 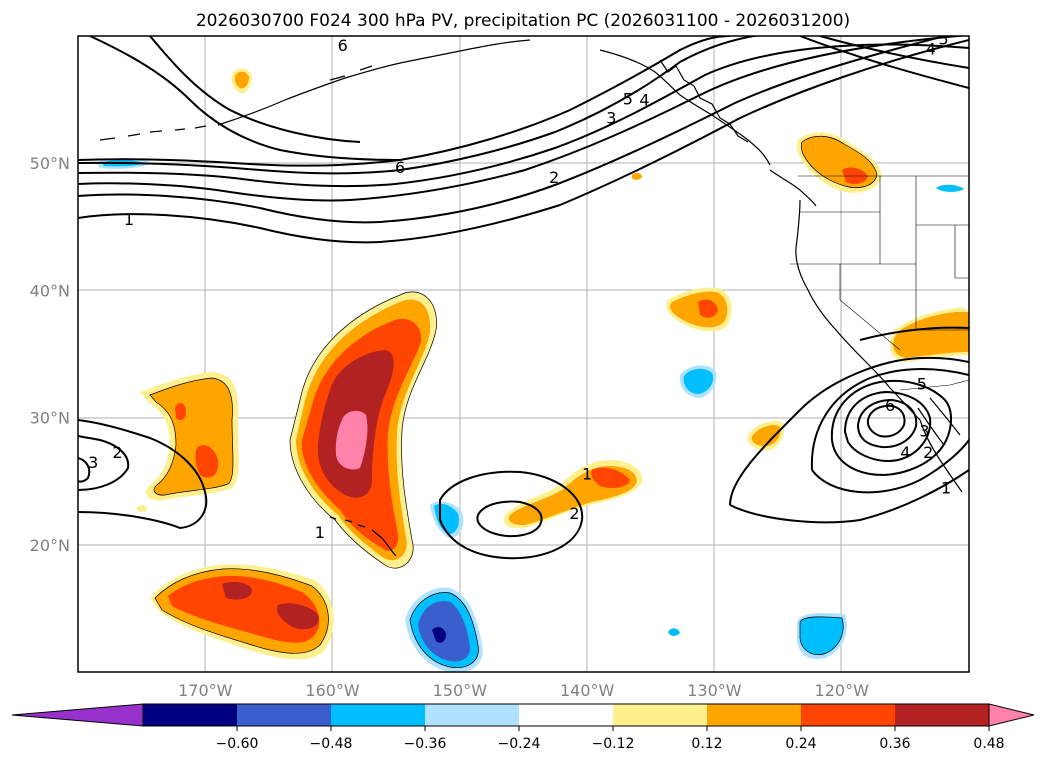 I want to click on precip-area-neg-montana, so click(x=950, y=188).